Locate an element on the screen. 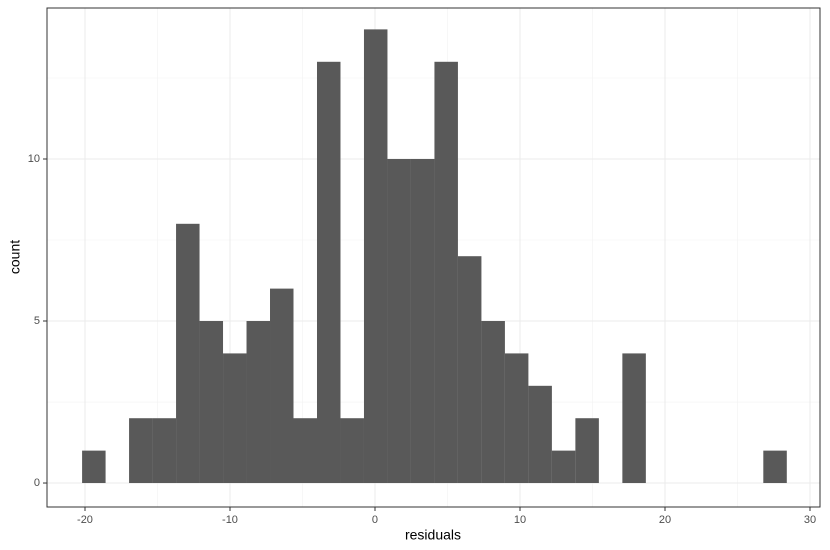  y-axis-title: count is located at coordinates (15, 257).